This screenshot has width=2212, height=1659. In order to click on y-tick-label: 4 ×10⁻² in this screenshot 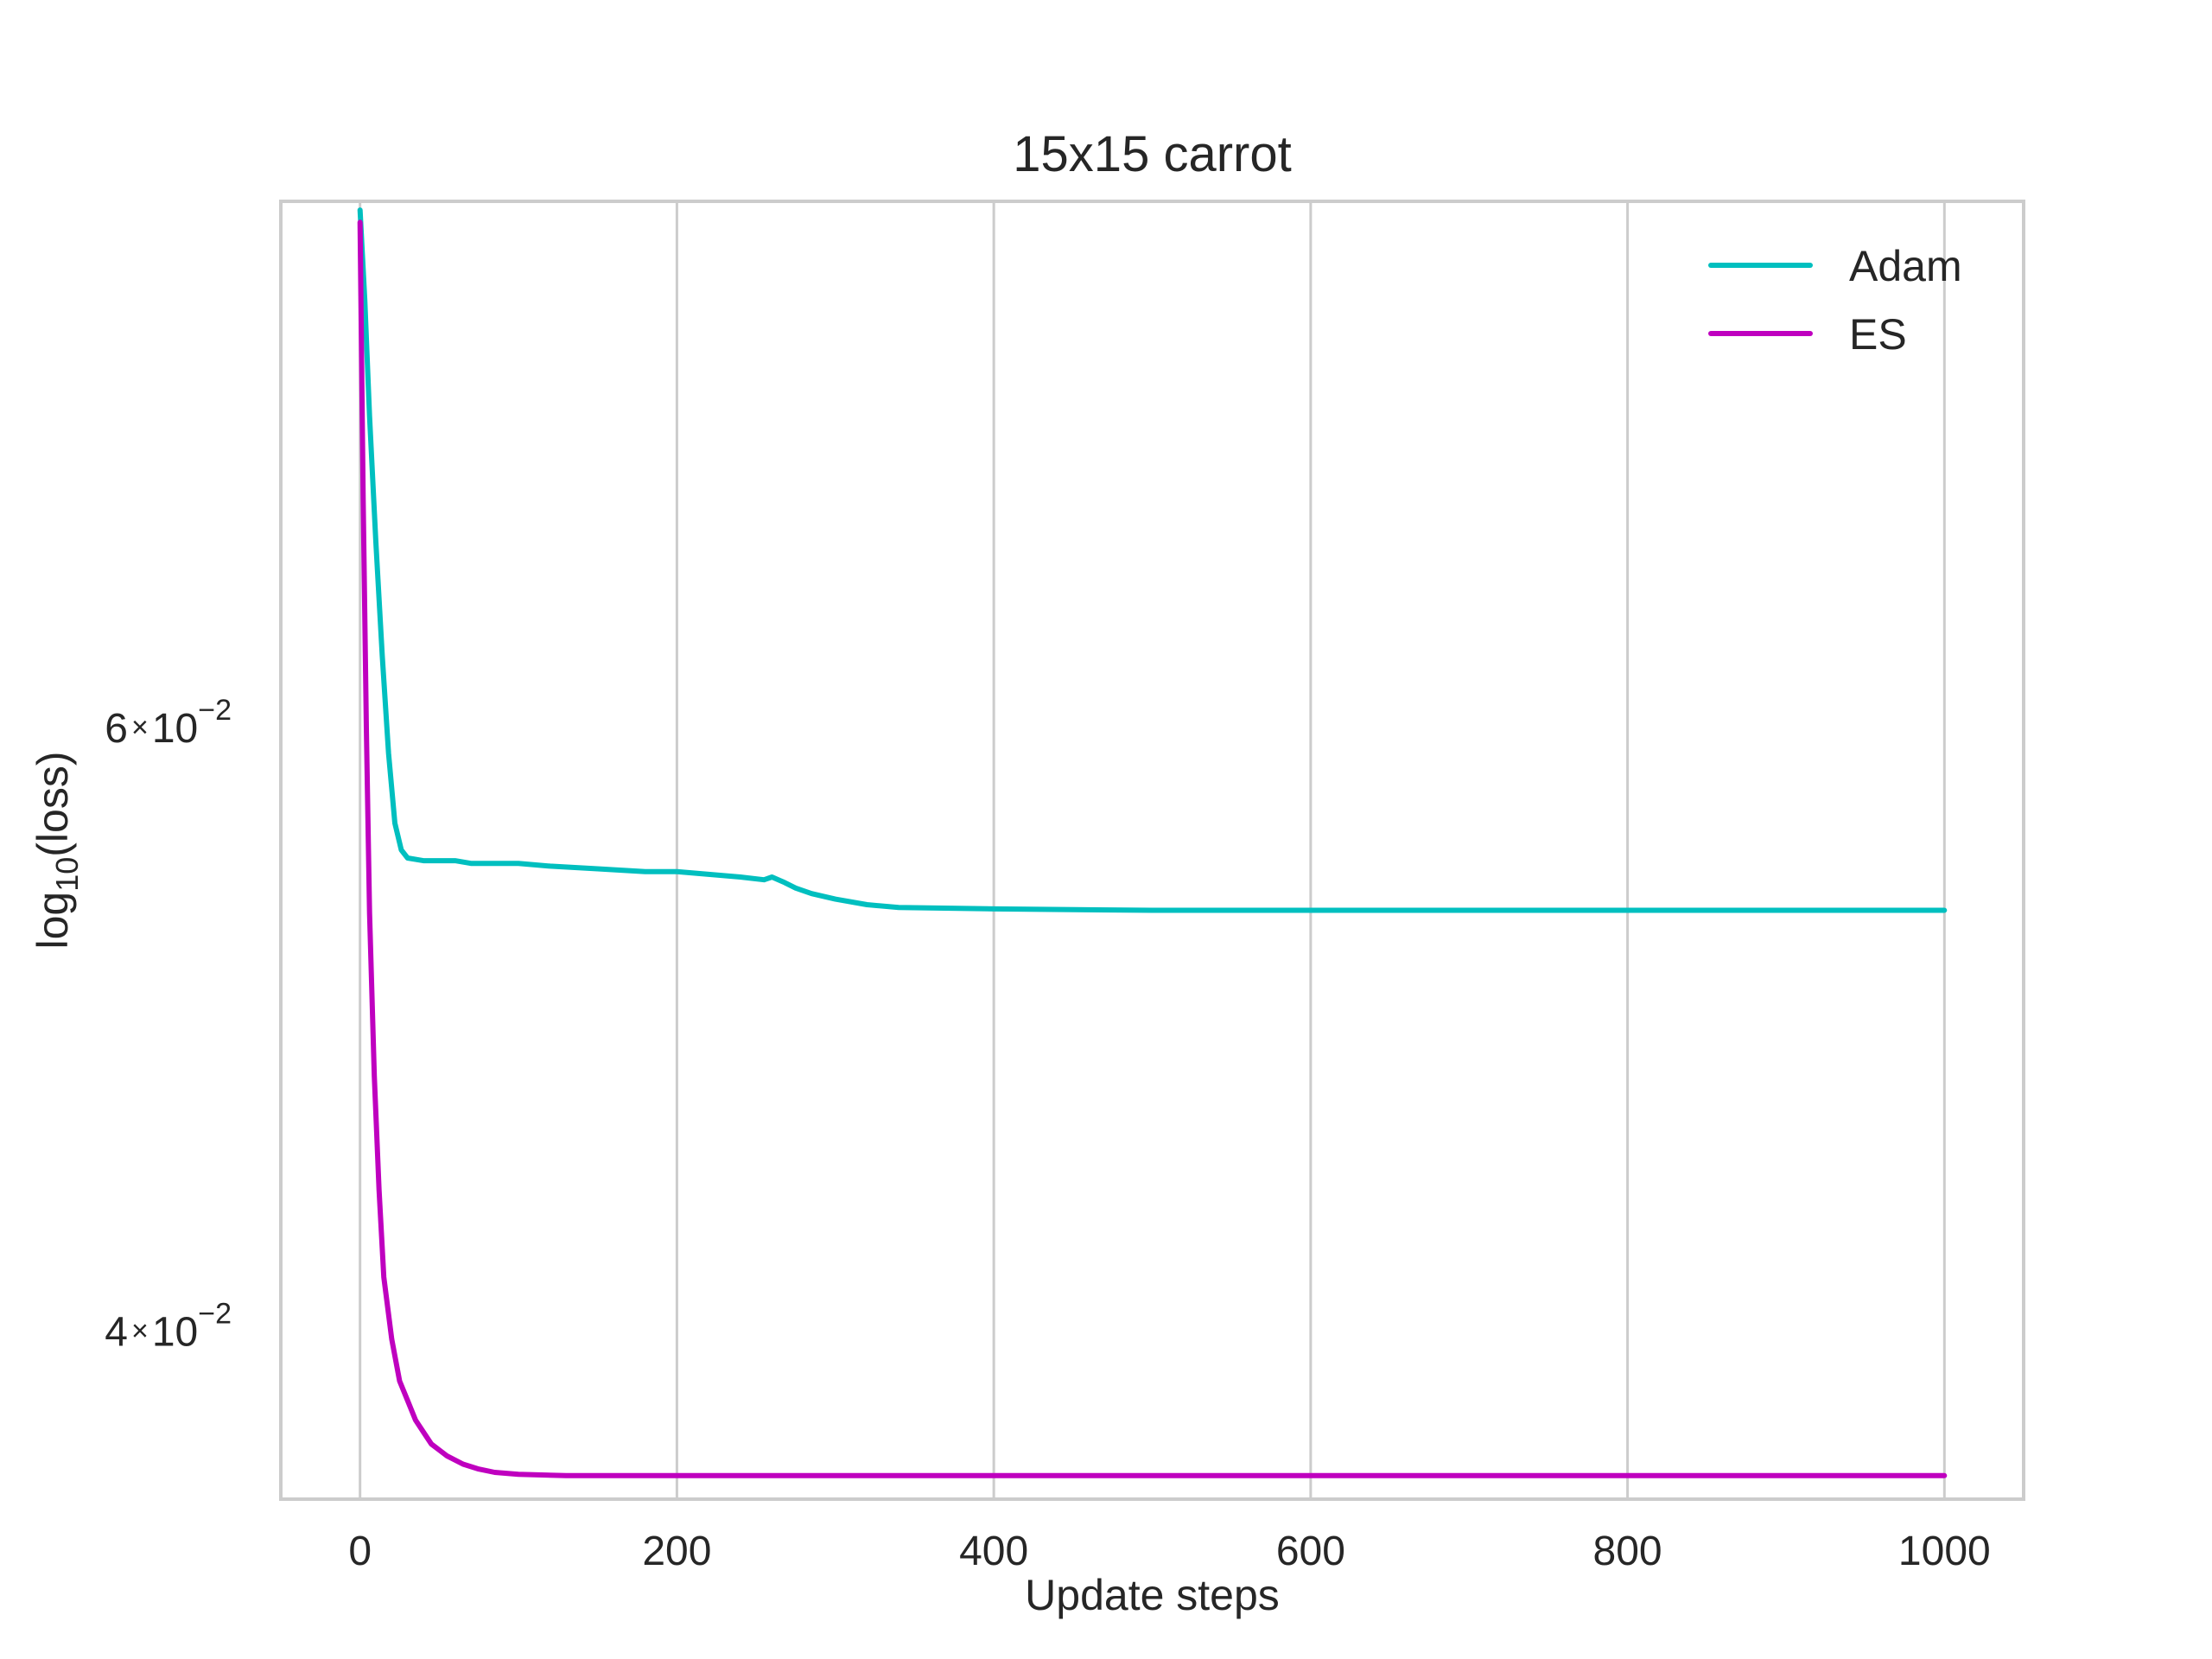, I will do `click(168, 1327)`.